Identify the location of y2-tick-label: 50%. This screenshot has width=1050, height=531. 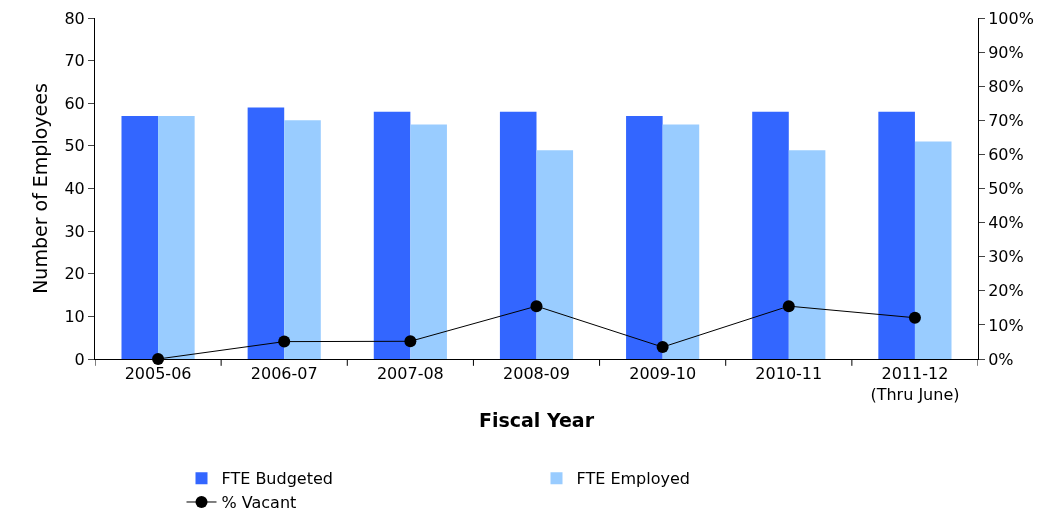
(1006, 189).